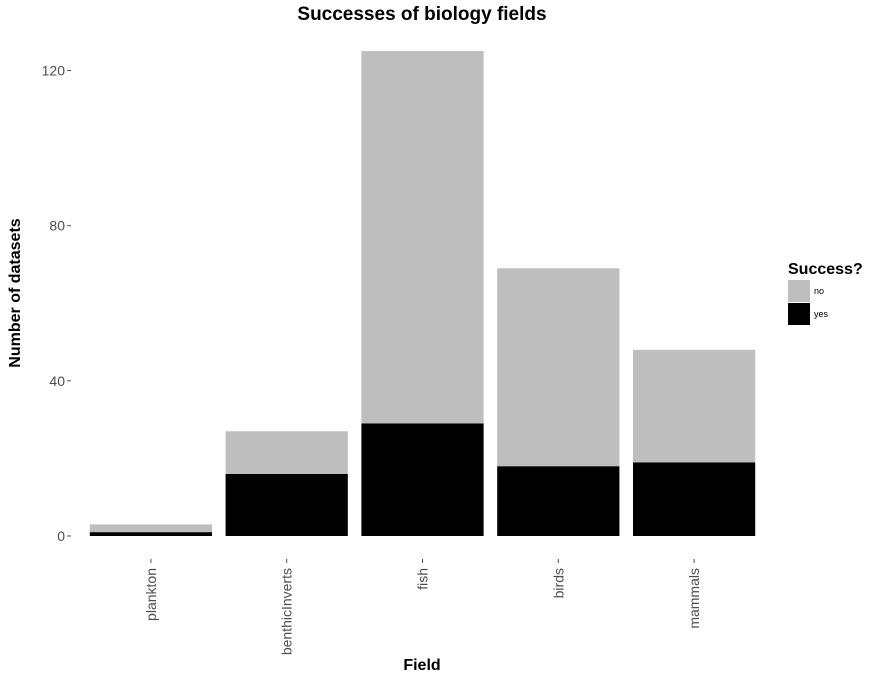  I want to click on legend-label-yes: yes, so click(821, 314).